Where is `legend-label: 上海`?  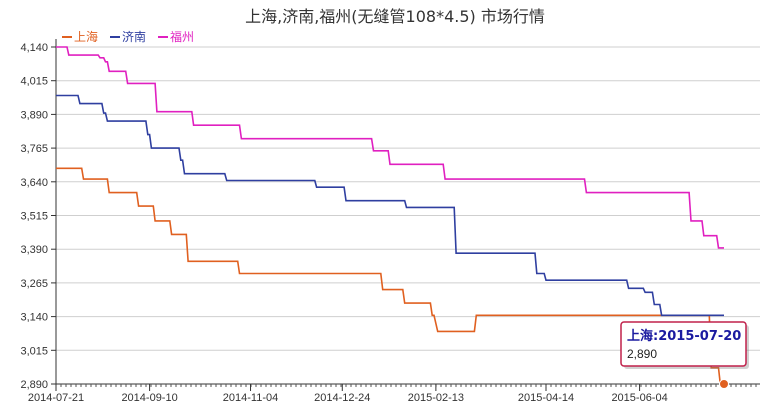
legend-label: 上海 is located at coordinates (86, 36).